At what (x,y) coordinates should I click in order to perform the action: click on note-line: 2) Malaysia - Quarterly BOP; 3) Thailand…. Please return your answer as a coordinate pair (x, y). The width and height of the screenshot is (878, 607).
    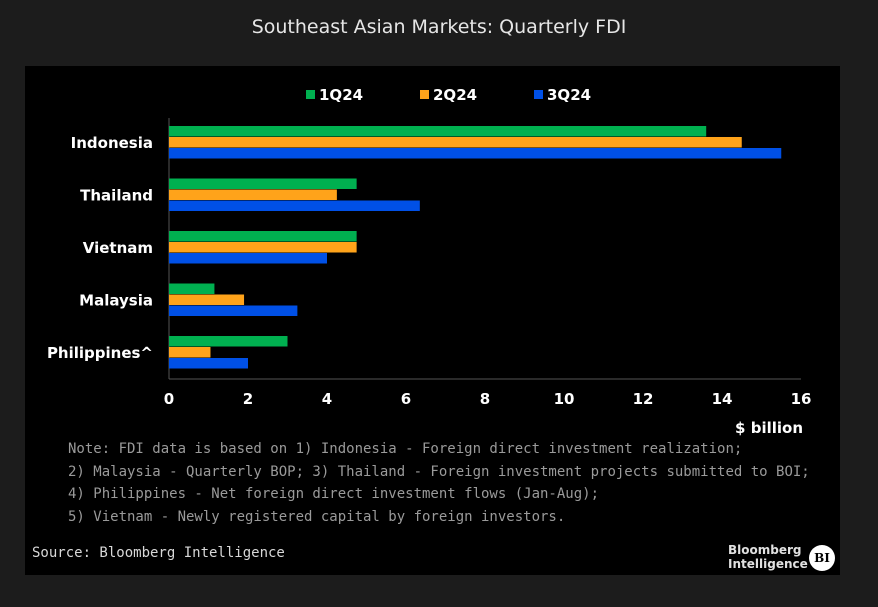
    Looking at the image, I should click on (439, 471).